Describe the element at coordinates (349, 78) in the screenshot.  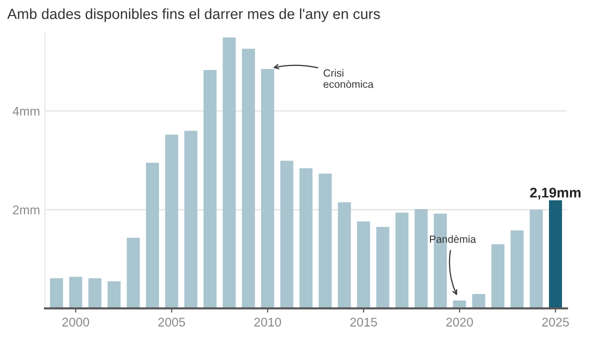
I see `annotation: Crisi econòmica` at that location.